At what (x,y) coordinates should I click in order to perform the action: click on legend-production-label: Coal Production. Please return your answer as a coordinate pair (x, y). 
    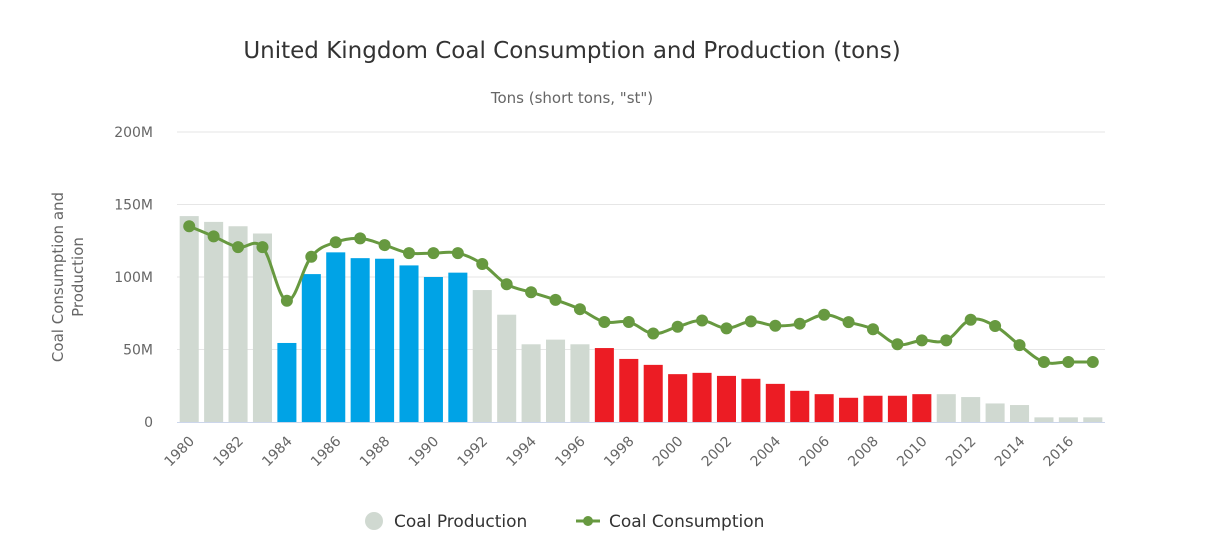
    Looking at the image, I should click on (460, 522).